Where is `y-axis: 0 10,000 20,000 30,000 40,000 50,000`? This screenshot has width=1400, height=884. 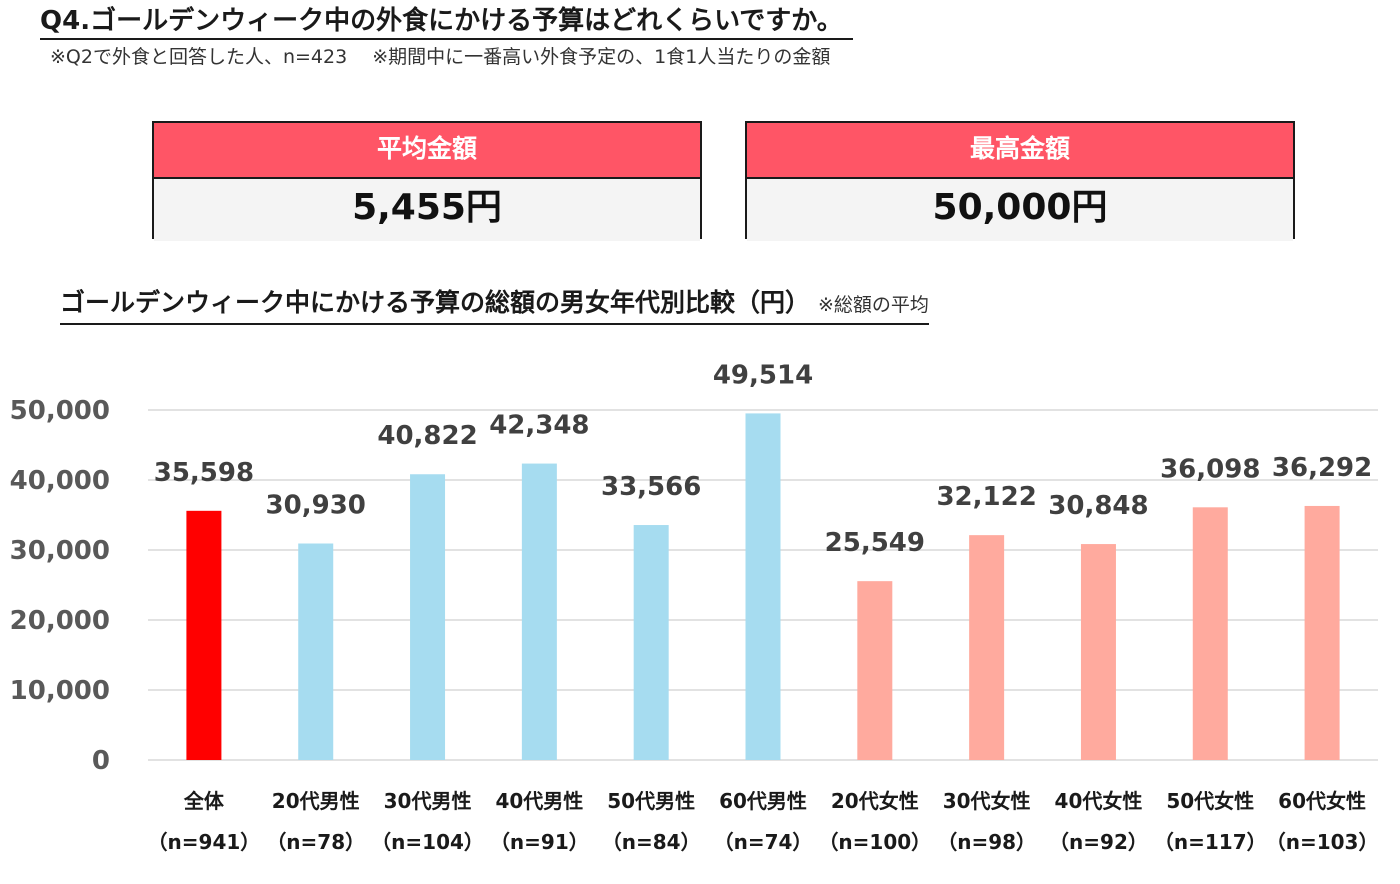 y-axis: 0 10,000 20,000 30,000 40,000 50,000 is located at coordinates (60, 586).